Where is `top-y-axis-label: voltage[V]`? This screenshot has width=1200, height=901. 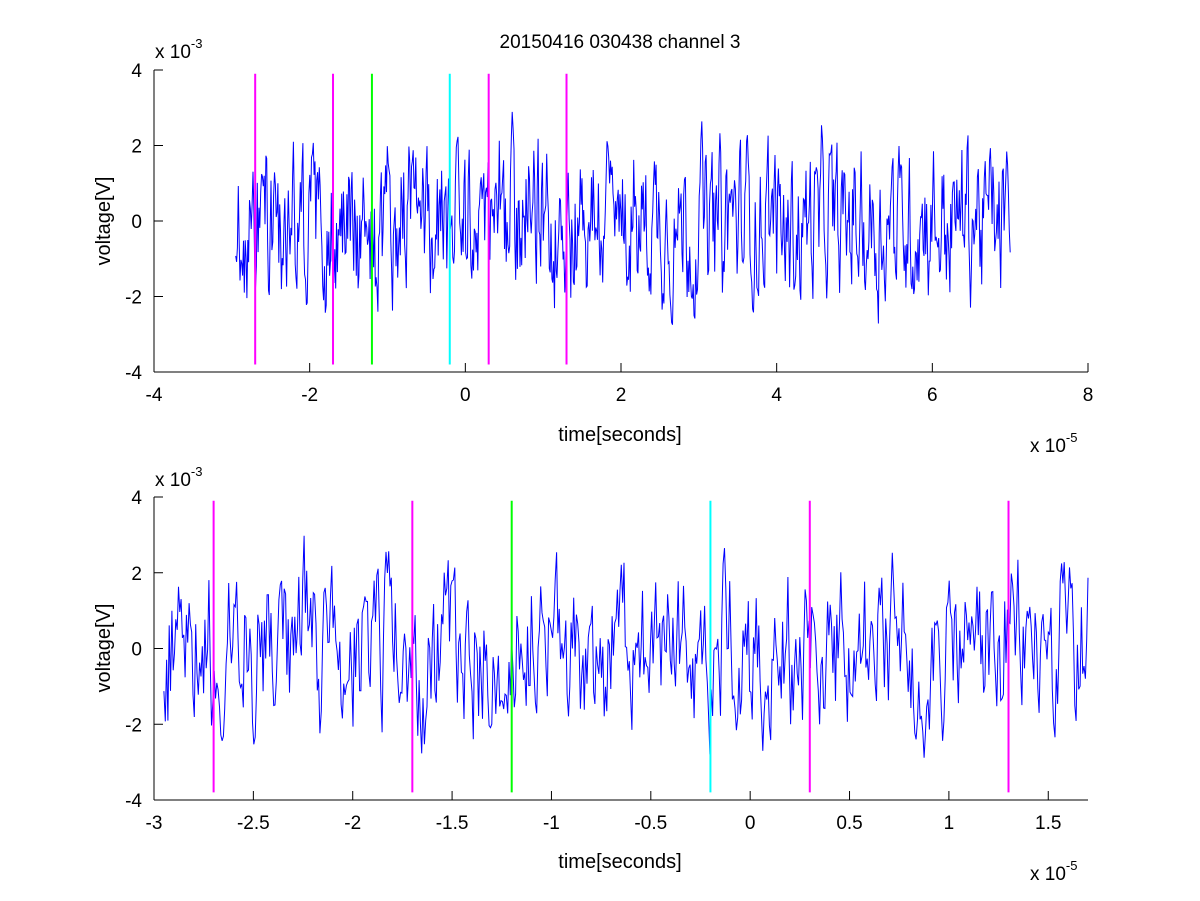 top-y-axis-label: voltage[V] is located at coordinates (104, 221).